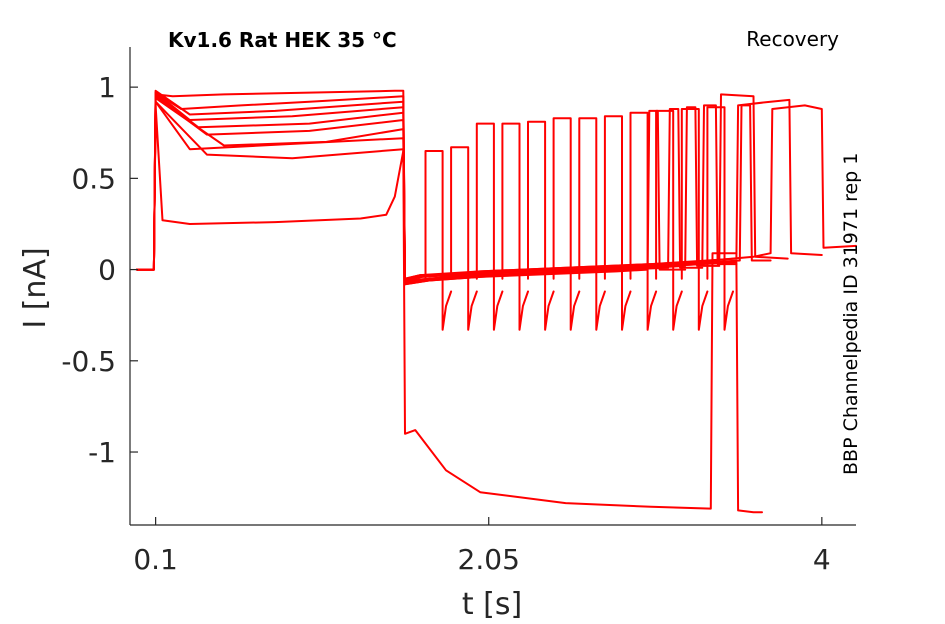  Describe the element at coordinates (851, 314) in the screenshot. I see `channelpedia-annotation: BBP Channelpedia ID 31971 rep 1` at that location.